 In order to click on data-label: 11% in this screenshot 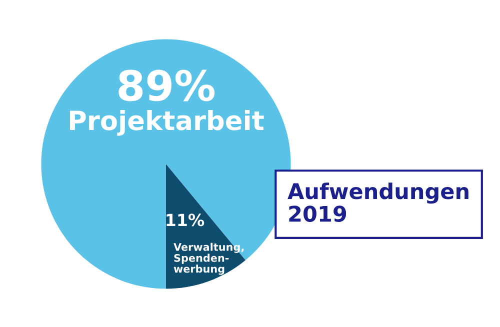, I will do `click(185, 220)`.